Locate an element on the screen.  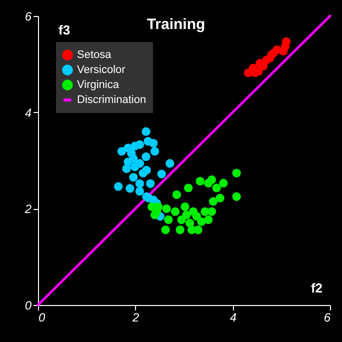
chart-title: Training is located at coordinates (176, 24).